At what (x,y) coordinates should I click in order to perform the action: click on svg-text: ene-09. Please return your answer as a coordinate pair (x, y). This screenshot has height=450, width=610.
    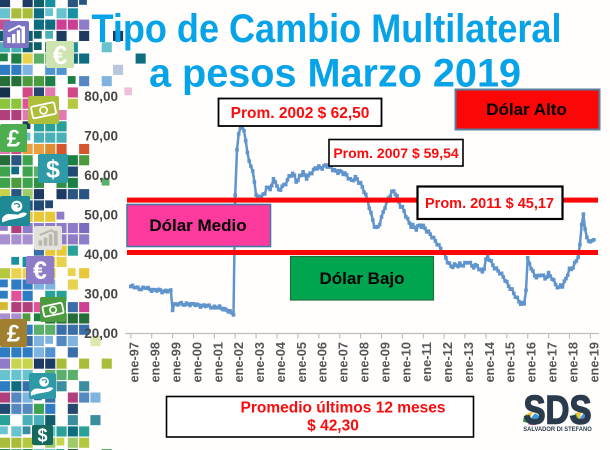
    Looking at the image, I should click on (384, 362).